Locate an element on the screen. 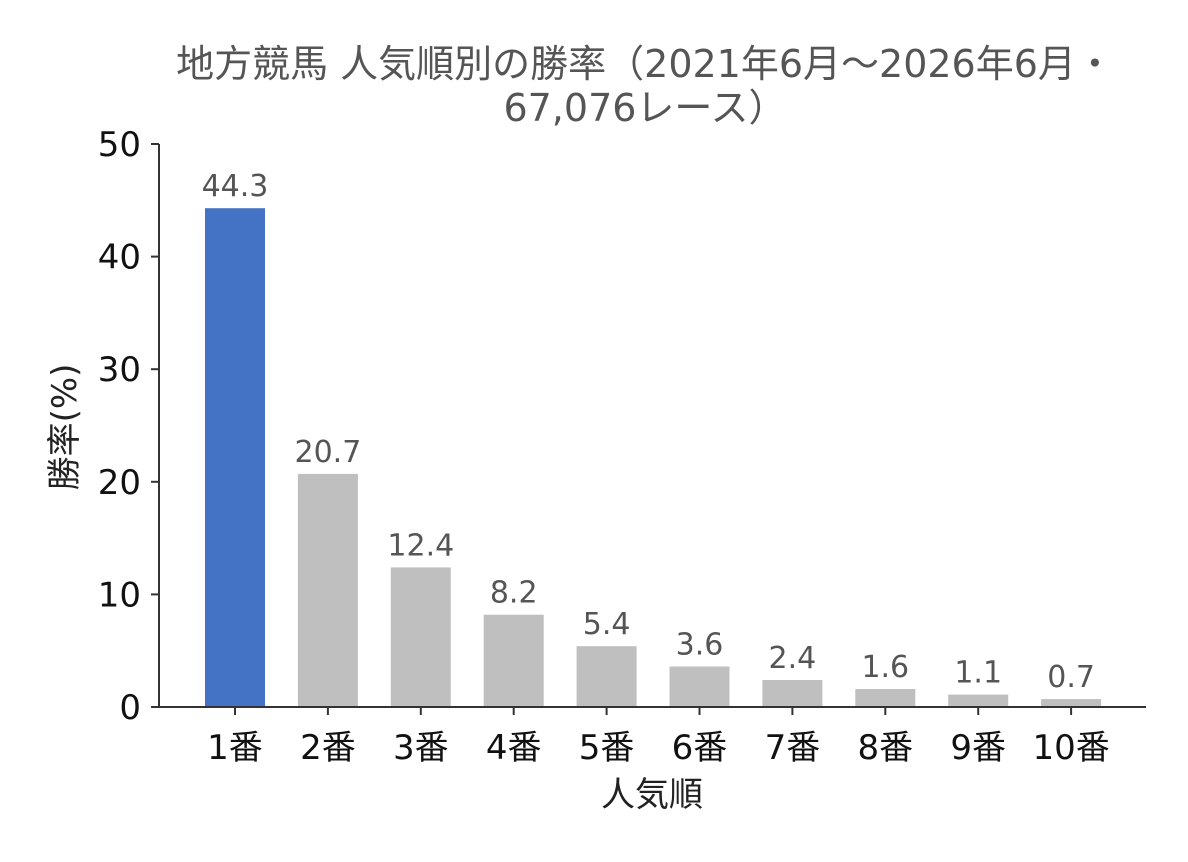 The height and width of the screenshot is (862, 1188). data-label: 3.6 is located at coordinates (700, 645).